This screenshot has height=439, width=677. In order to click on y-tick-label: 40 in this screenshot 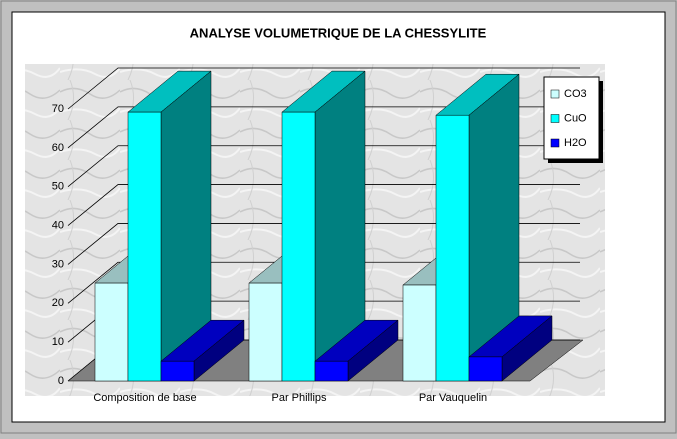, I will do `click(58, 225)`.